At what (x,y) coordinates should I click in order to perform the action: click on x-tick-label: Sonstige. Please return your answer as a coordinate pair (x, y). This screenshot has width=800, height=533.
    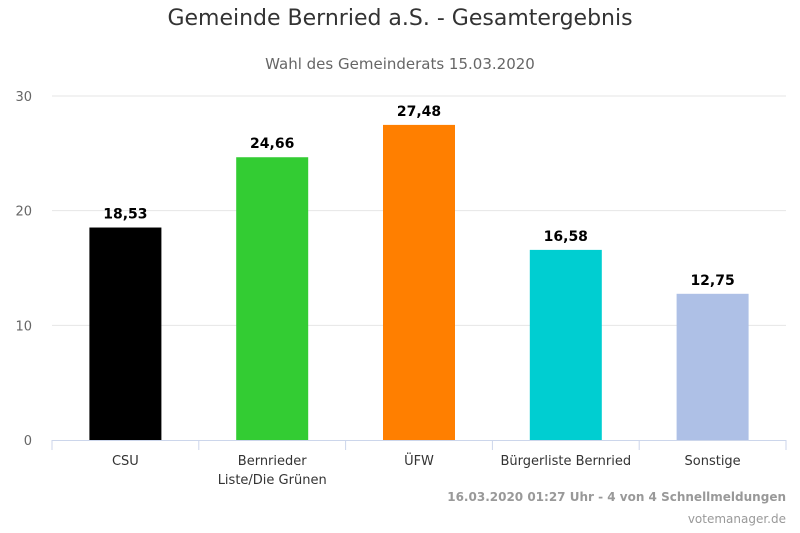
    Looking at the image, I should click on (713, 461).